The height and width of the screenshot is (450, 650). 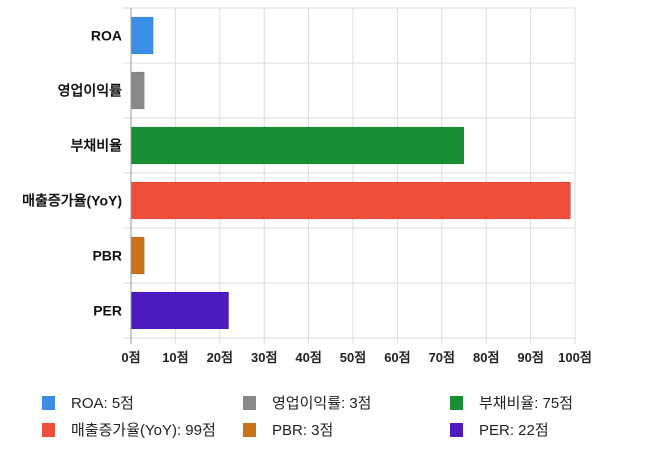 I want to click on legend-label: ROA: 5점, so click(x=102, y=403).